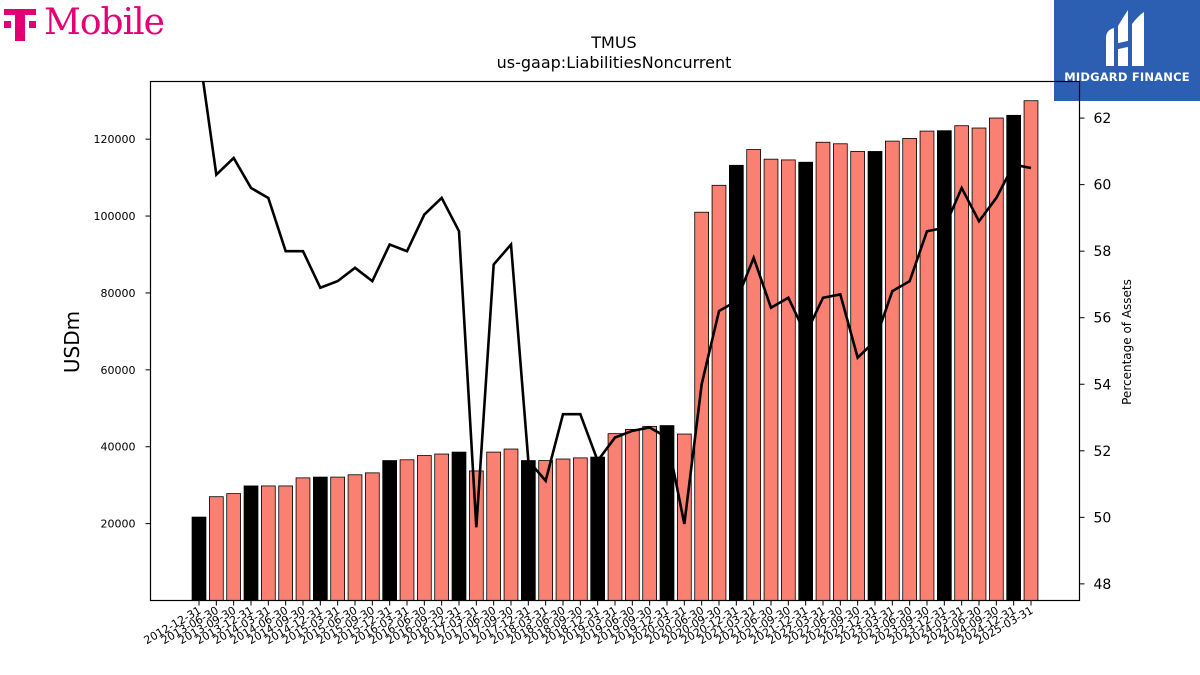 The width and height of the screenshot is (1200, 675). I want to click on chart-subtitle: us-gaap:LiabilitiesNoncurrent, so click(614, 62).